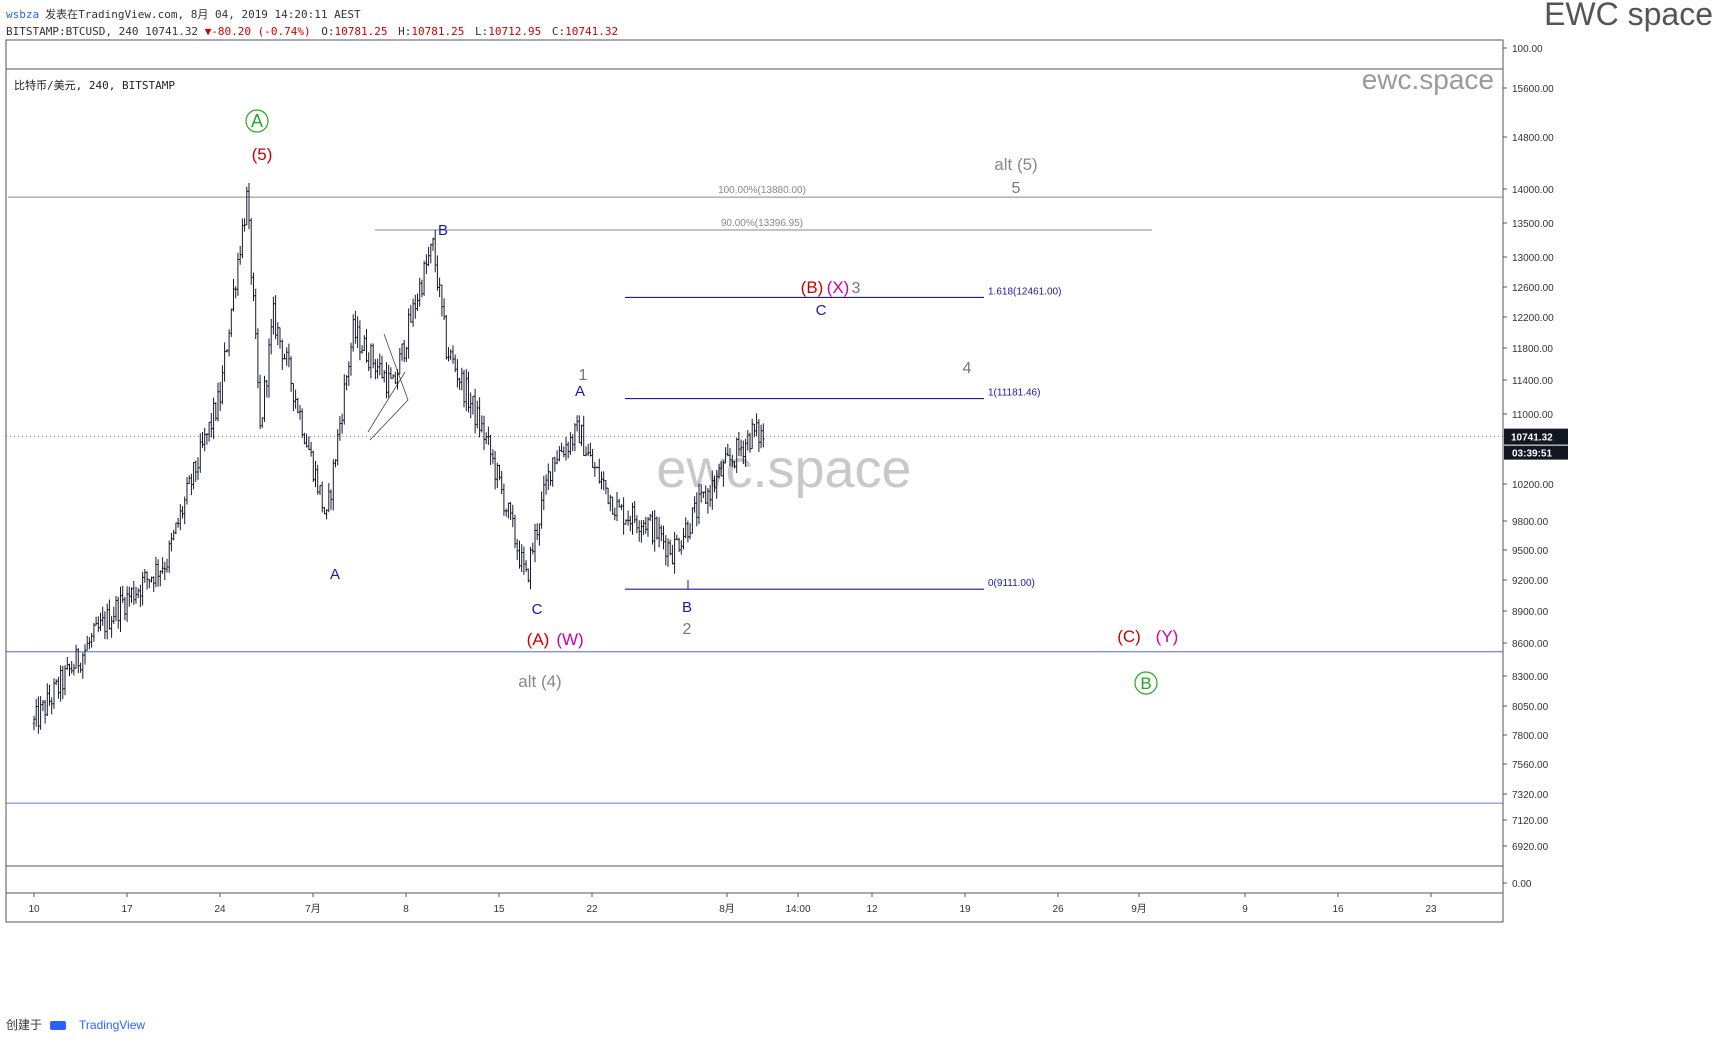  I want to click on author-link: wsbza, so click(23, 14).